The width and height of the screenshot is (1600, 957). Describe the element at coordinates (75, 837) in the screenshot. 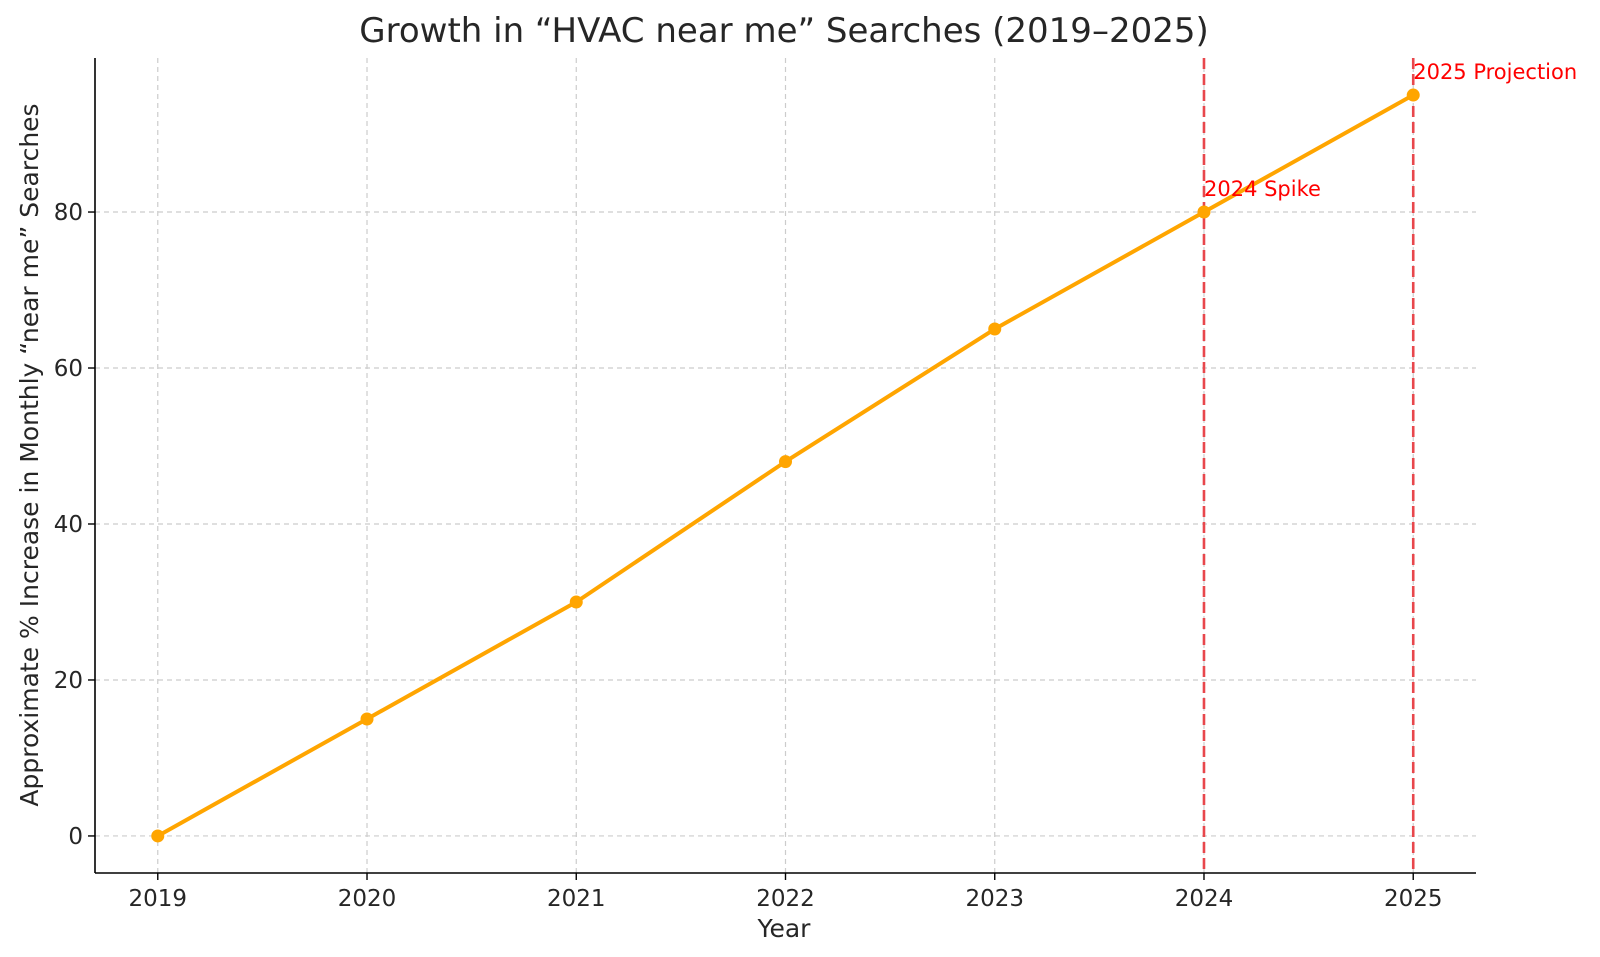

I see `y-tick-label: 0` at that location.